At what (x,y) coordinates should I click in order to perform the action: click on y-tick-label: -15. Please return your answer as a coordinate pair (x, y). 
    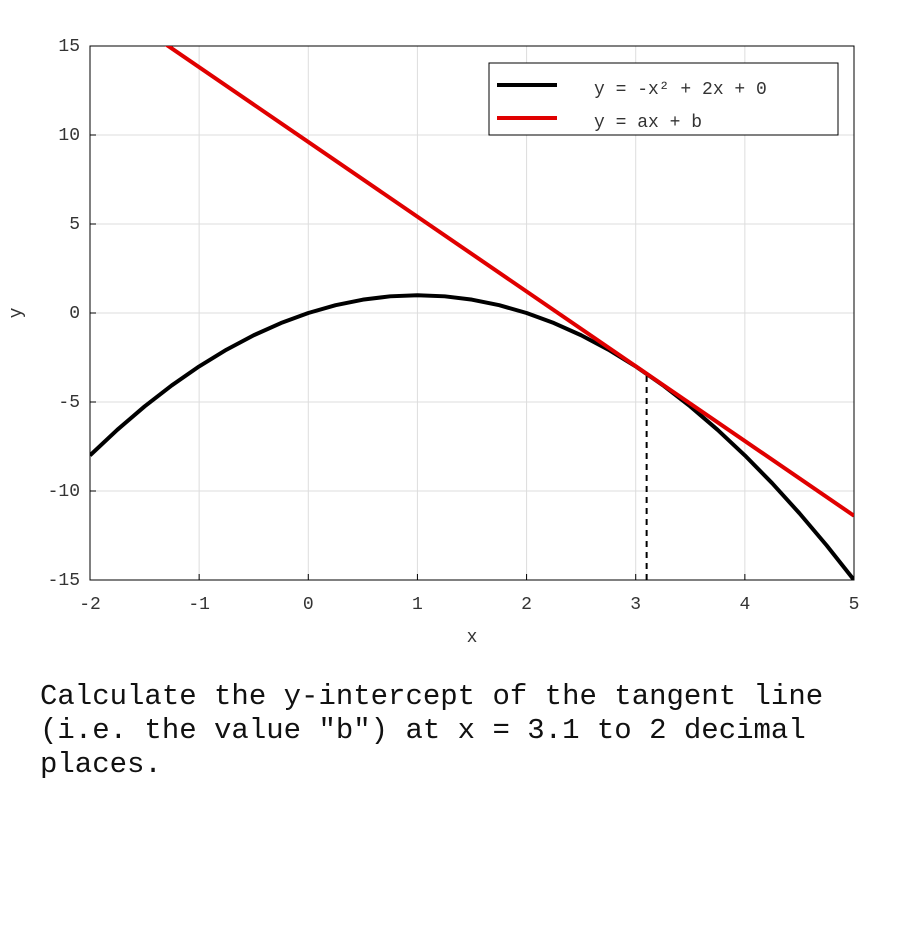
    Looking at the image, I should click on (64, 581).